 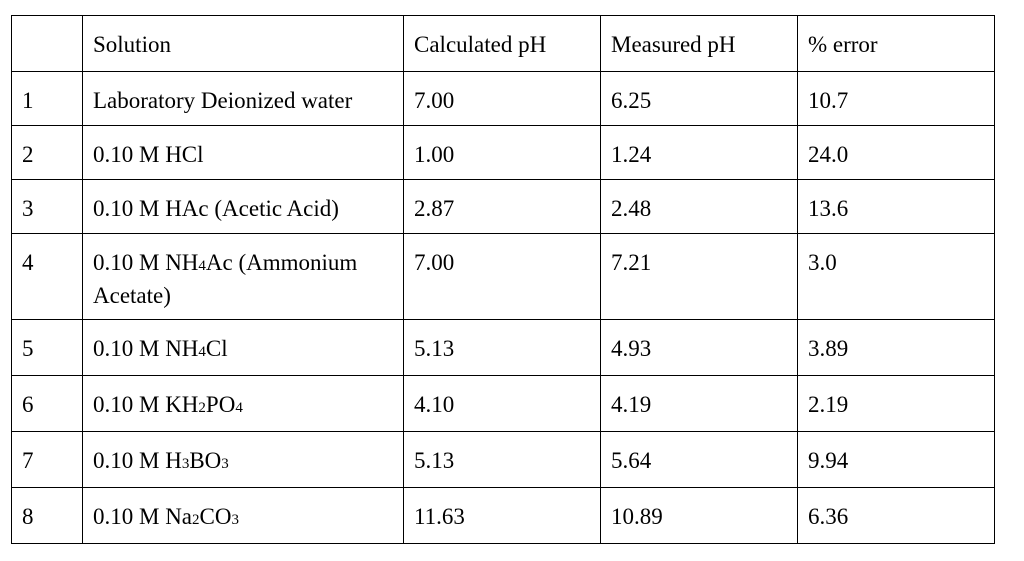 I want to click on table-row: 2 0.10 M HCl 1.00 1.24 24.0, so click(x=503, y=152).